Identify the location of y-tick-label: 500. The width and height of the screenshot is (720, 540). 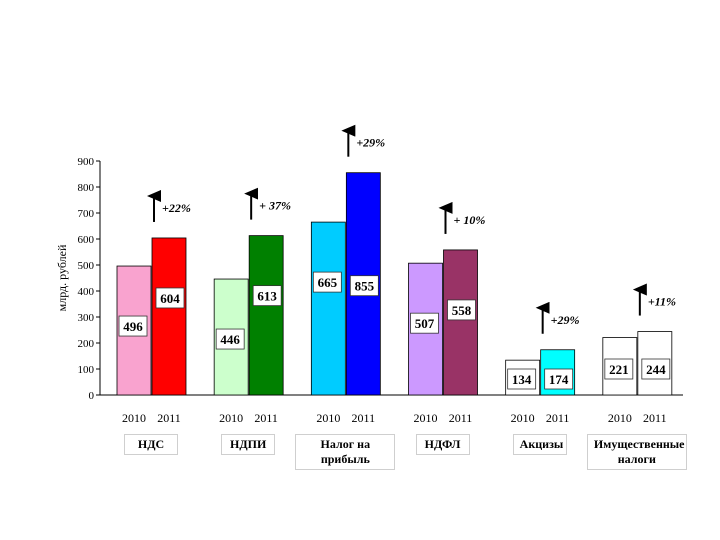
(86, 266).